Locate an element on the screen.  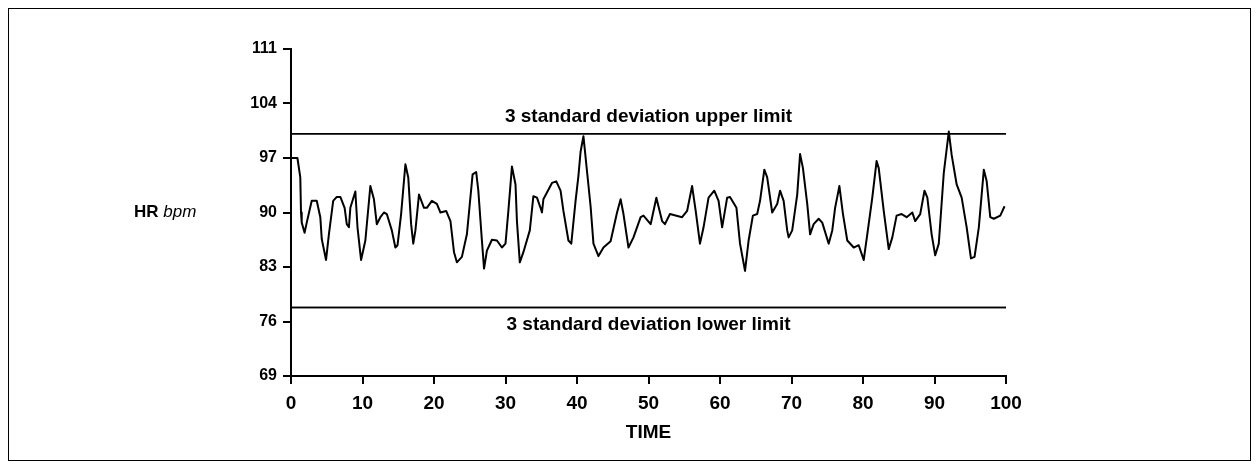
x-axis-title: TIME is located at coordinates (648, 431).